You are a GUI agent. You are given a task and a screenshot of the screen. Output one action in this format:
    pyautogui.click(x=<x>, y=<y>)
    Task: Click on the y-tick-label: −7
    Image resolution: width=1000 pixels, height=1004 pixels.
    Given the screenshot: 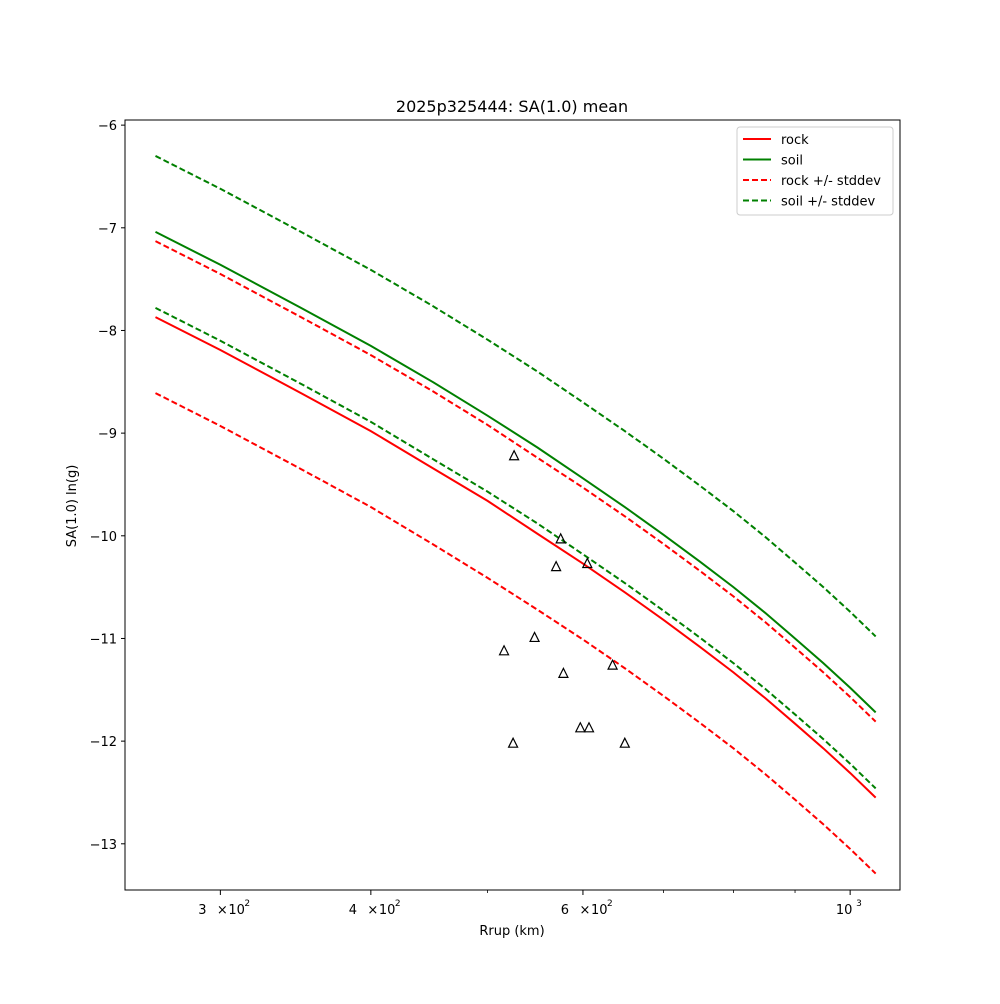 What is the action you would take?
    pyautogui.click(x=107, y=229)
    